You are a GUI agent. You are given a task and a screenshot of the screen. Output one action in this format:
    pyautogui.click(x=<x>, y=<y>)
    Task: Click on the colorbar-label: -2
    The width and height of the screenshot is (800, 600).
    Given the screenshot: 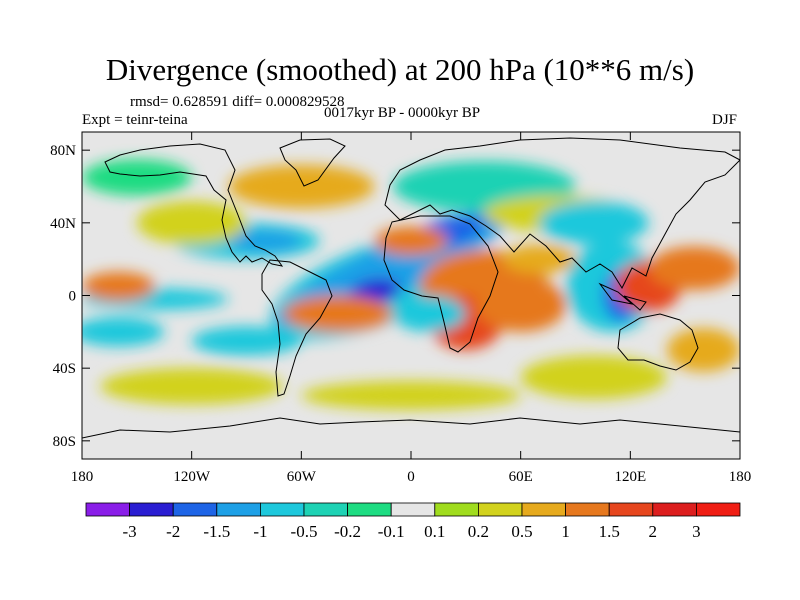 What is the action you would take?
    pyautogui.click(x=173, y=531)
    